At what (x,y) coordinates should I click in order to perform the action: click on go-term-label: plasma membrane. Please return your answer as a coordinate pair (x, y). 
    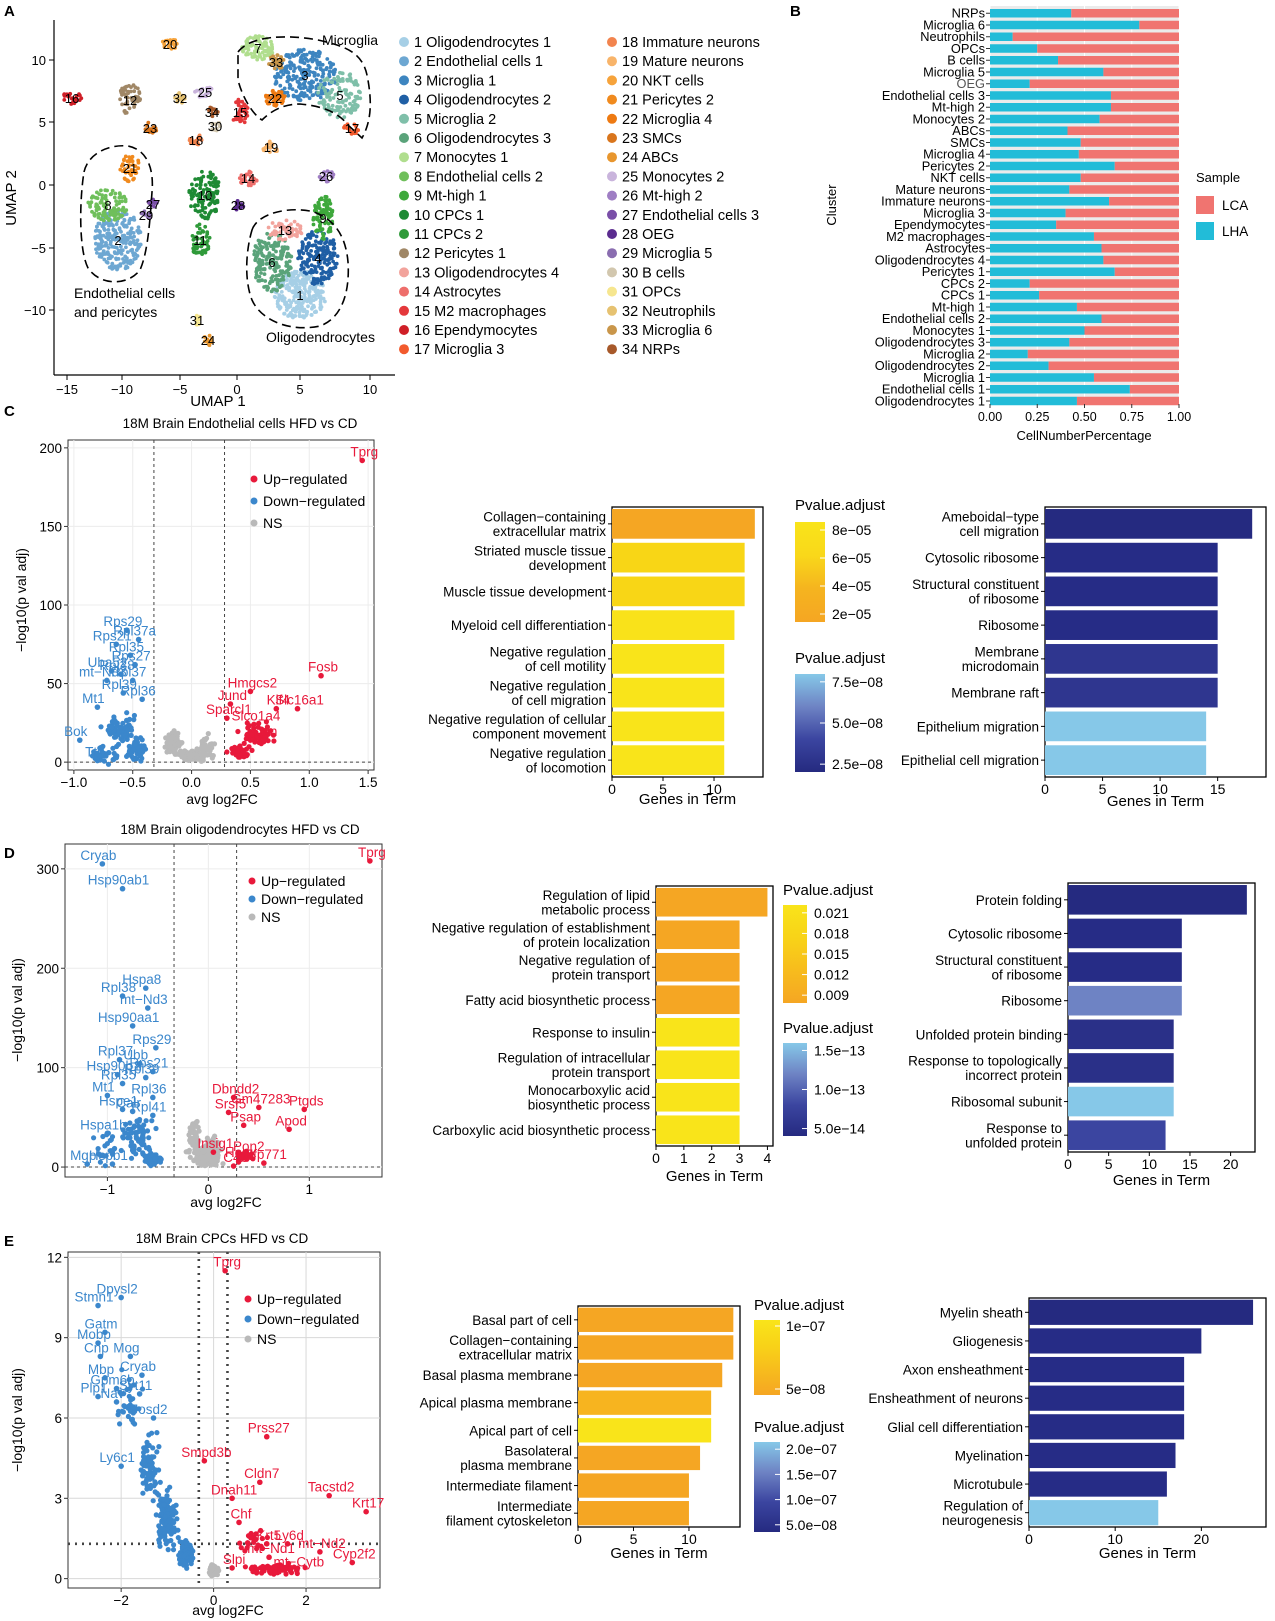
    Looking at the image, I should click on (516, 1465).